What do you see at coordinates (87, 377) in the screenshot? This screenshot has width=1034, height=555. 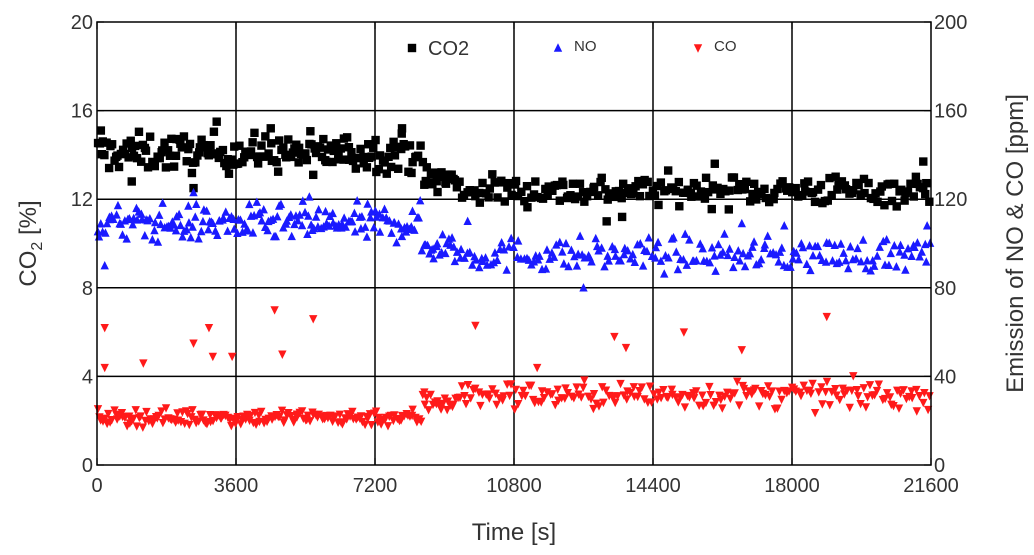 I see `y-left-tick-label: 4` at bounding box center [87, 377].